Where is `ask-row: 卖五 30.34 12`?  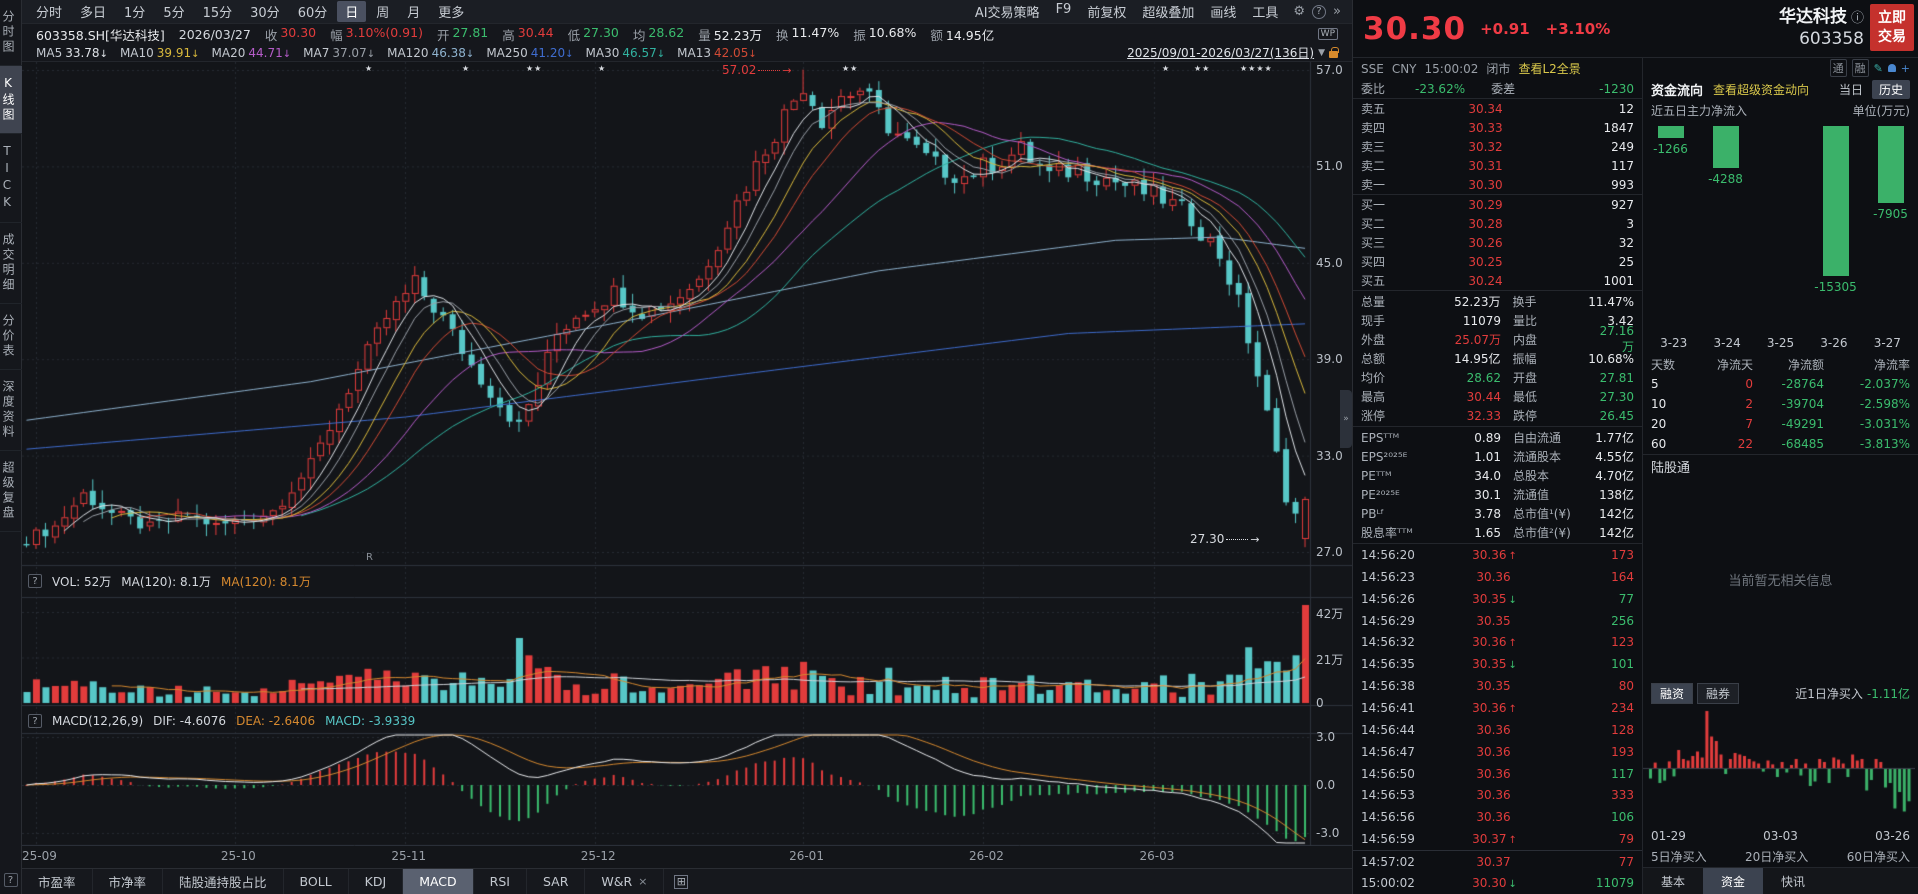
ask-row: 卖五 30.34 12 is located at coordinates (1497, 109).